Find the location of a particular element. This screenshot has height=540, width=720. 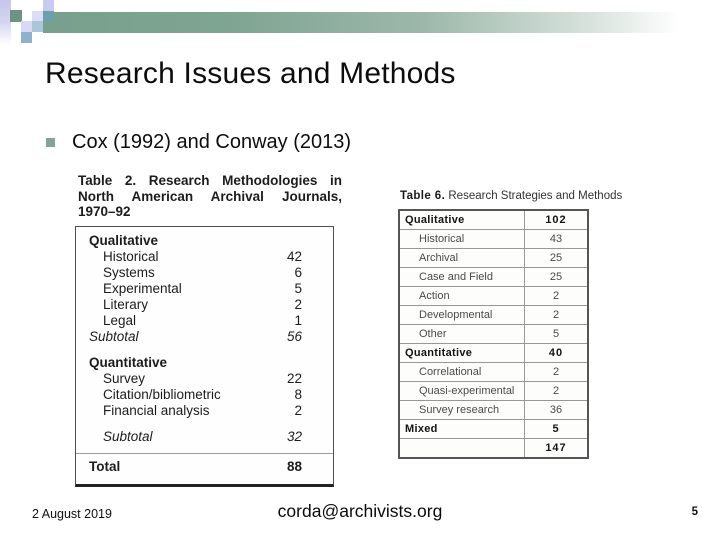

row-value: 42 is located at coordinates (294, 256).